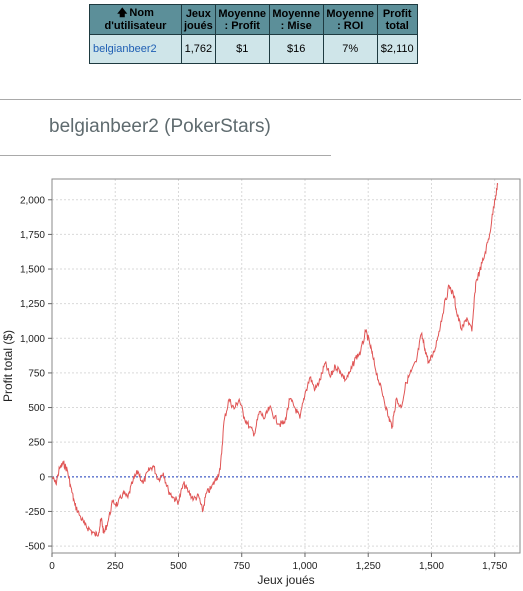 This screenshot has width=523, height=591. What do you see at coordinates (242, 49) in the screenshot?
I see `cell-avg-profit: $1` at bounding box center [242, 49].